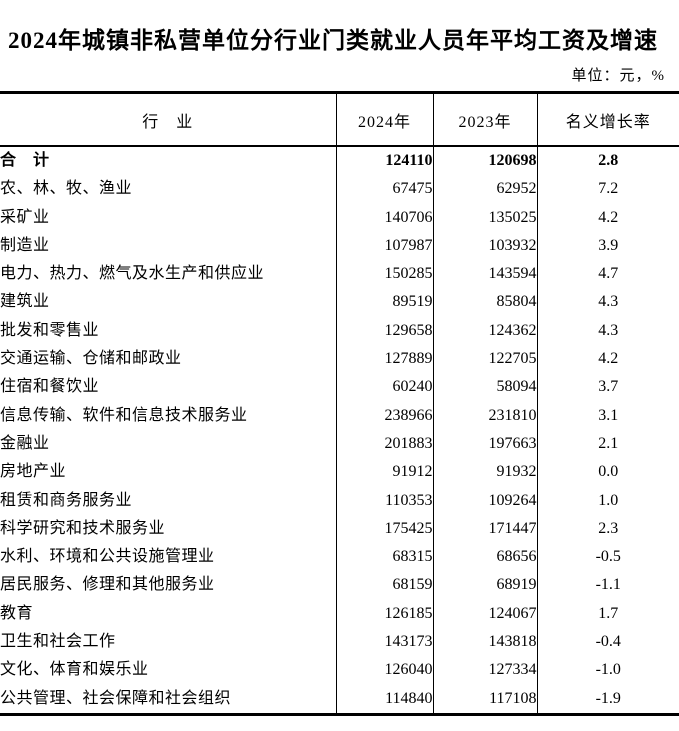 This screenshot has width=679, height=731. Describe the element at coordinates (124, 415) in the screenshot. I see `cell-industry: 信息传输、软件和信息技术服务业` at that location.